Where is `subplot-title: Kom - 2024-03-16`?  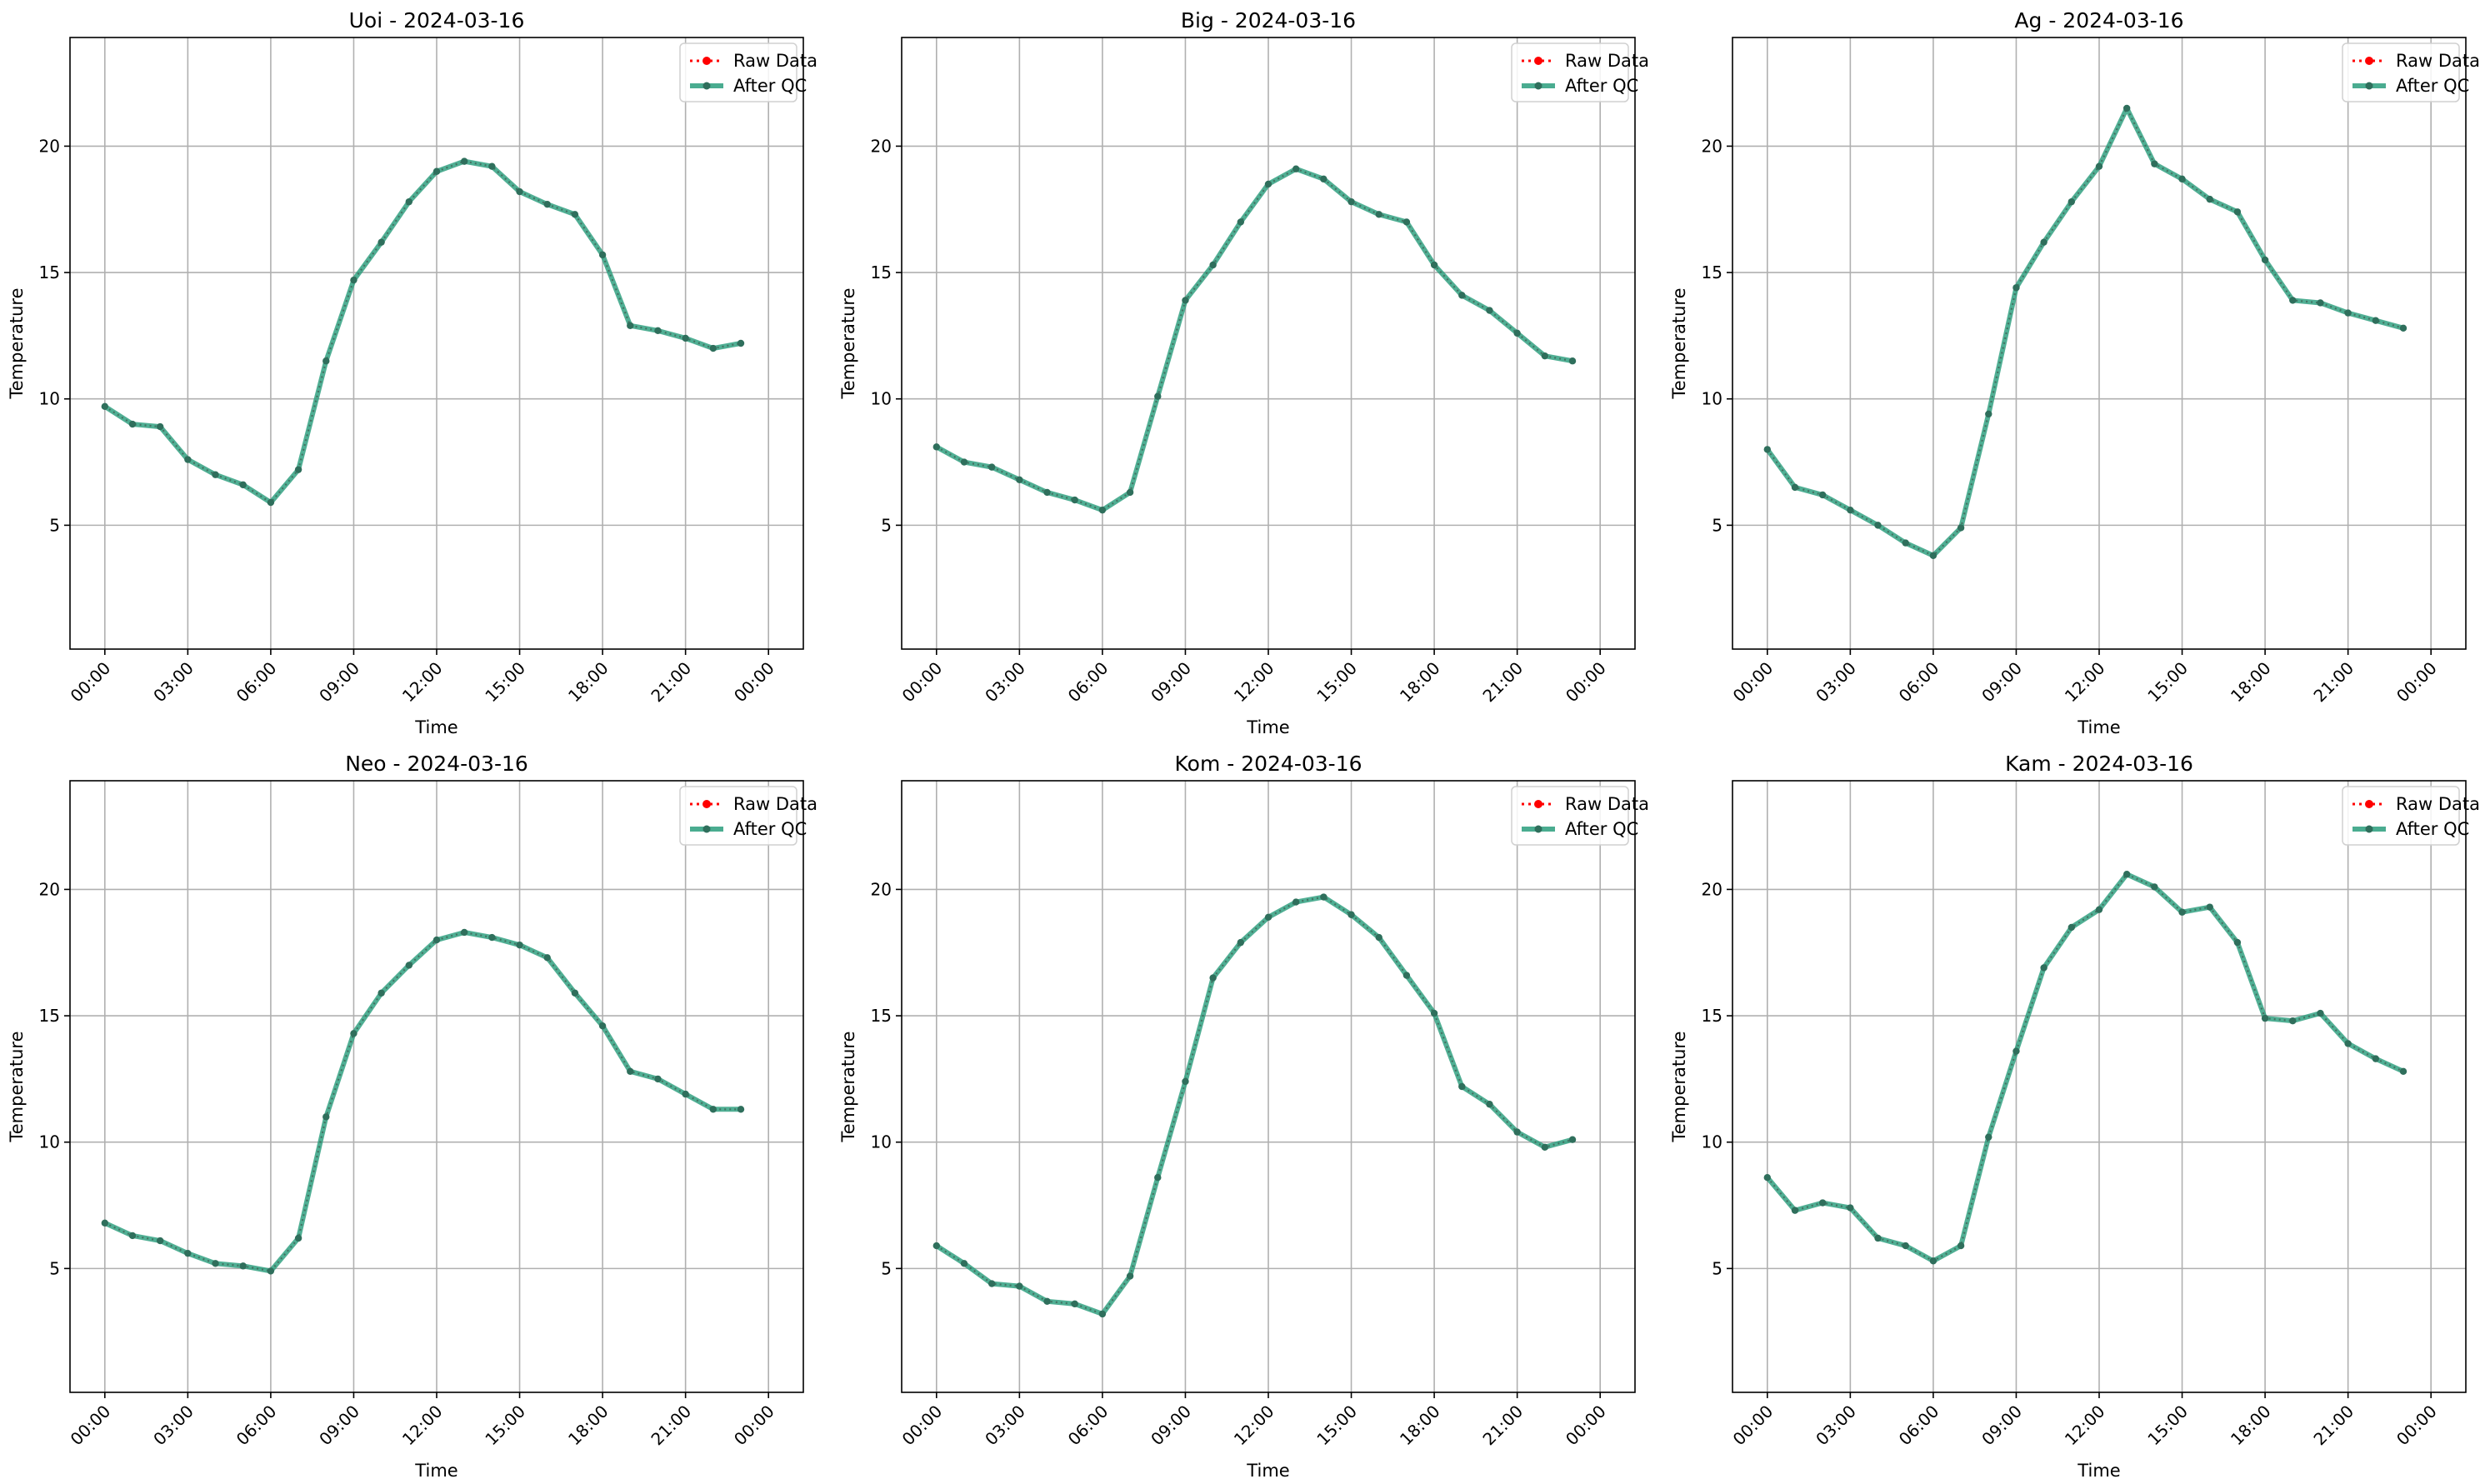
subplot-title: Kom - 2024-03-16 is located at coordinates (1268, 764).